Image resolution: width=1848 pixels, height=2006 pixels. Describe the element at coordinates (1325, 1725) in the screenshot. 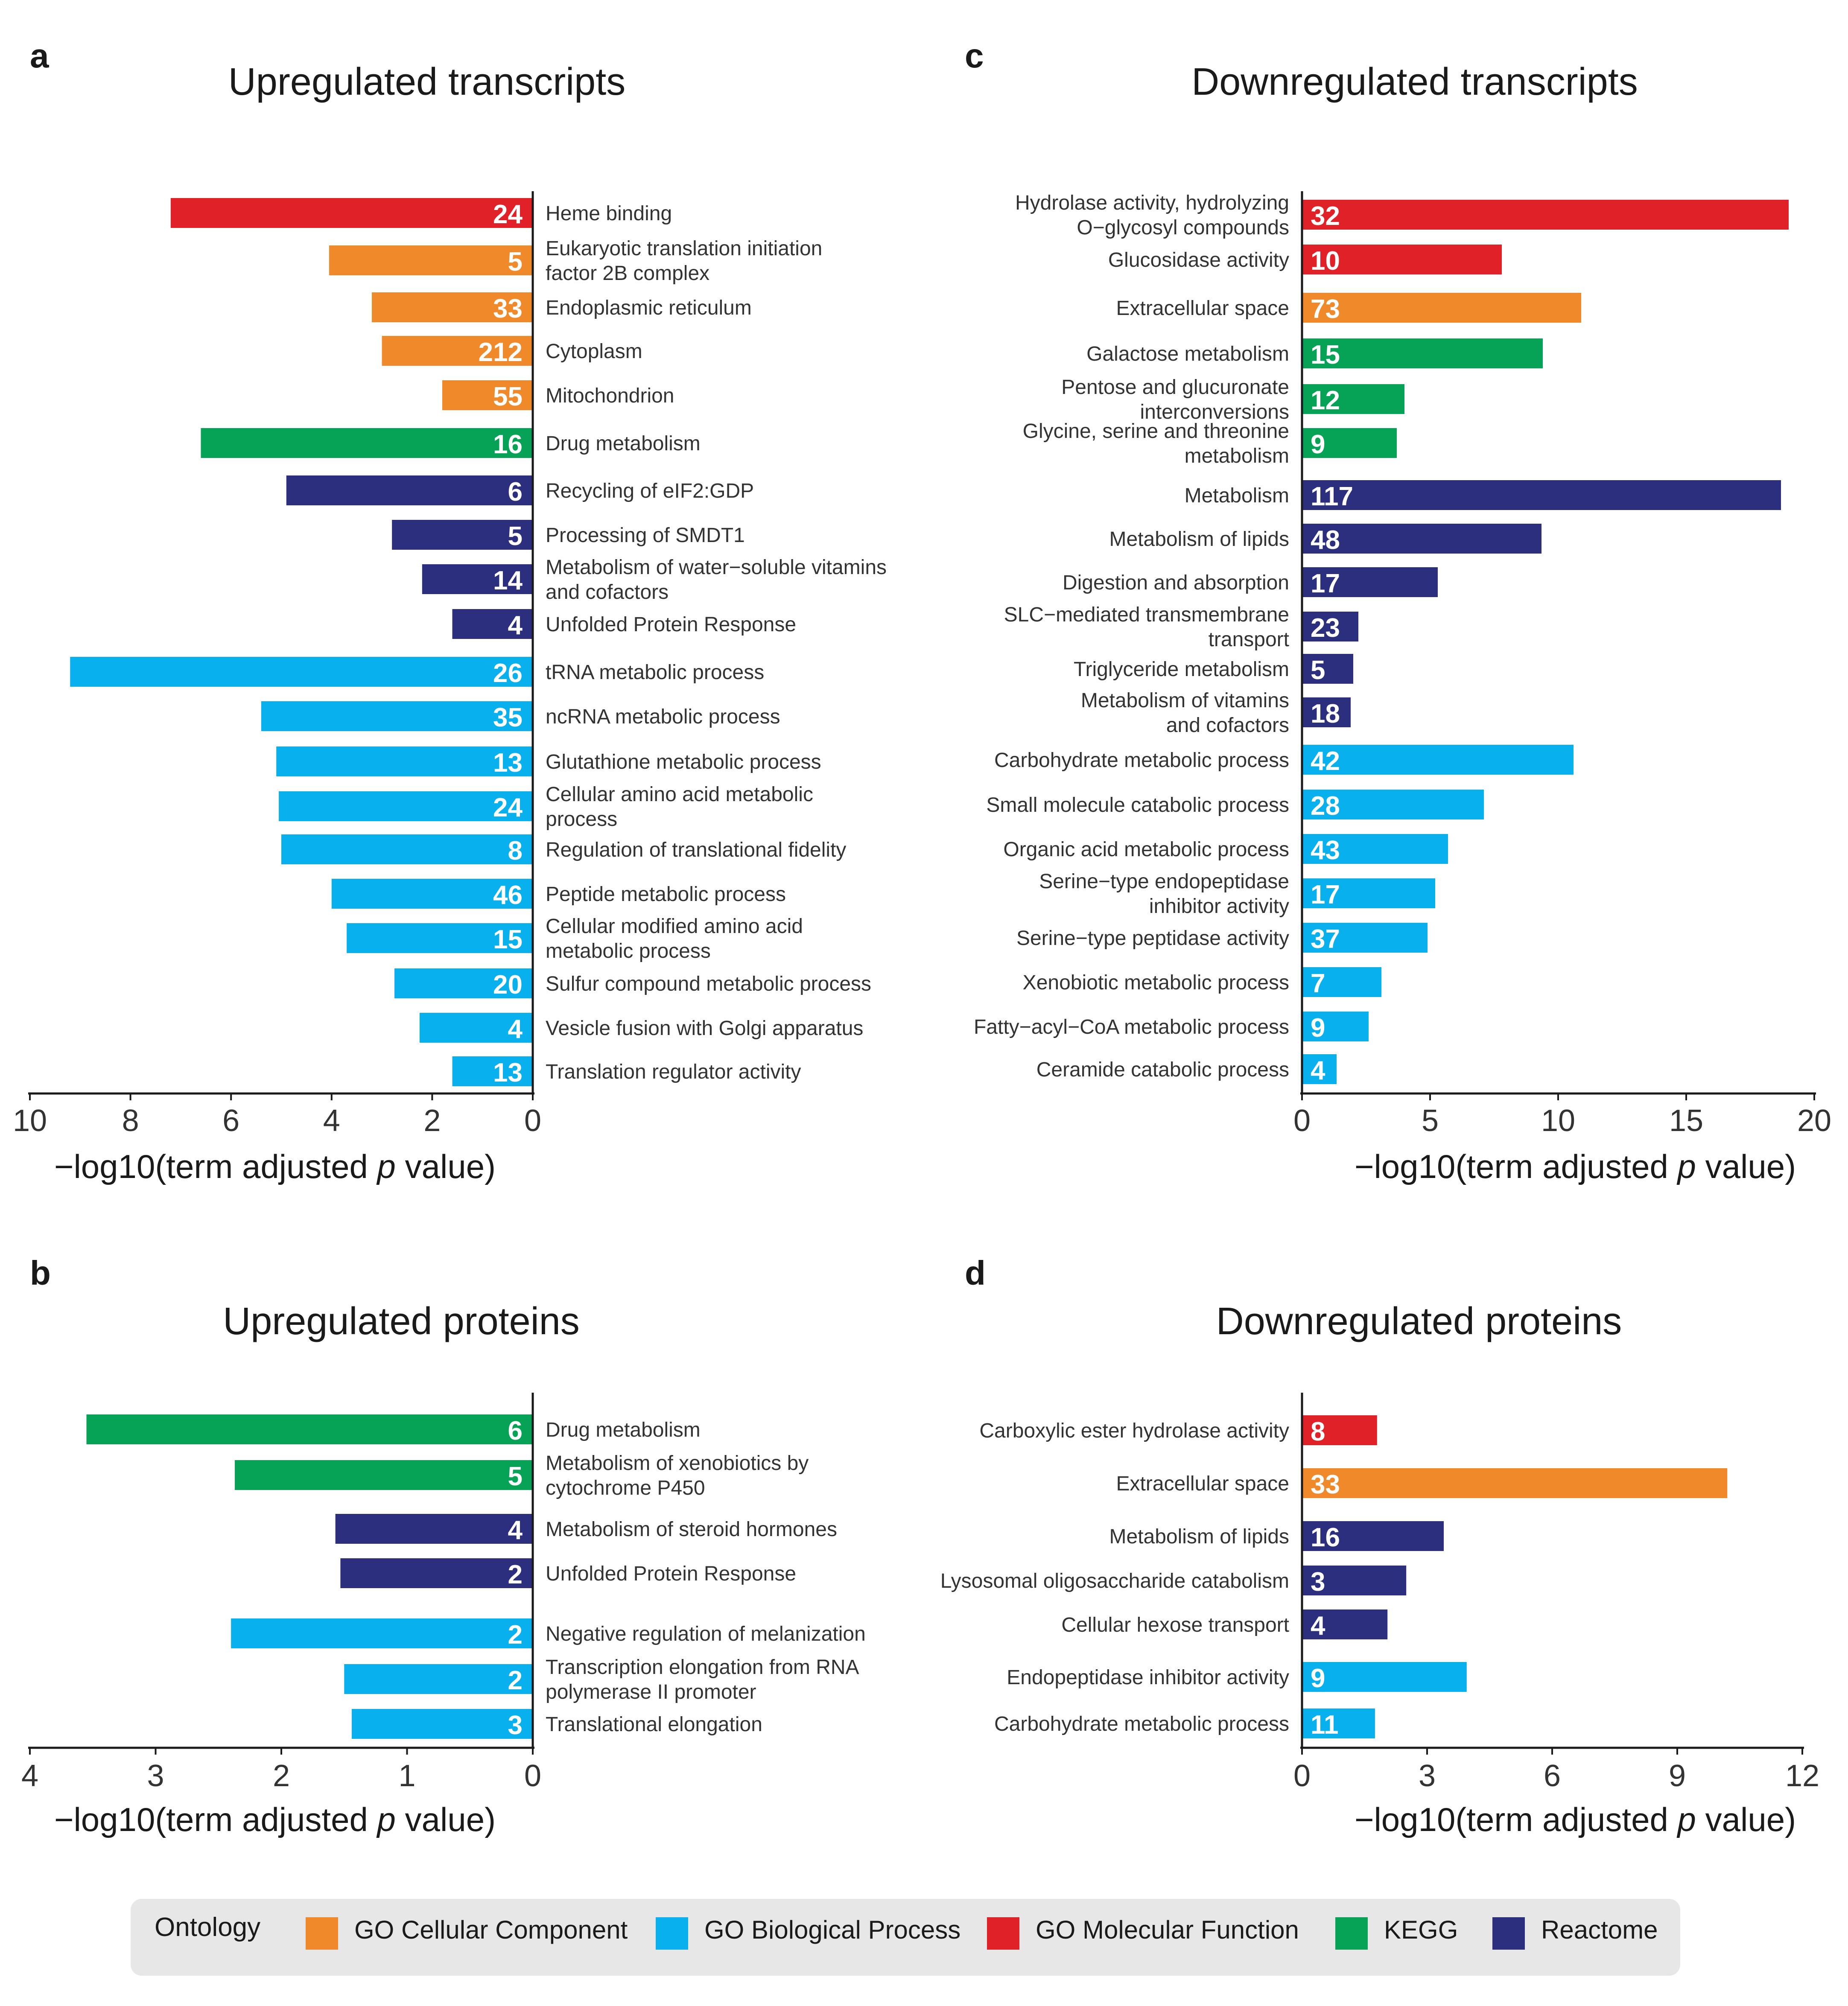

I see `bar-count-label: 11` at that location.